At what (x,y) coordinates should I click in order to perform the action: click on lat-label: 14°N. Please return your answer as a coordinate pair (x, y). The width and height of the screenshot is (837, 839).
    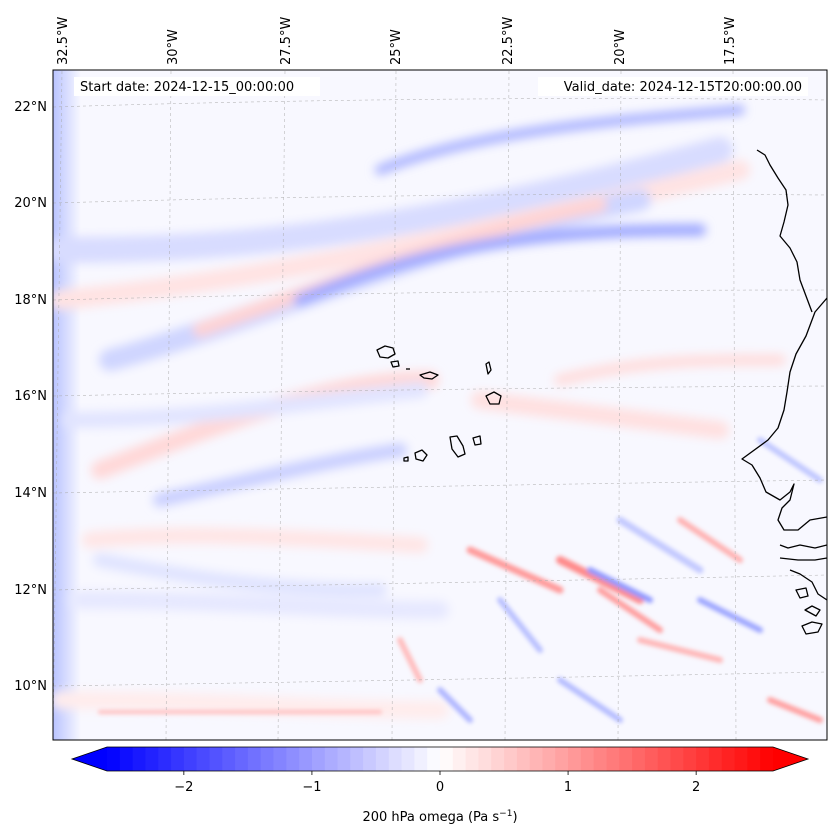
    Looking at the image, I should click on (30, 493).